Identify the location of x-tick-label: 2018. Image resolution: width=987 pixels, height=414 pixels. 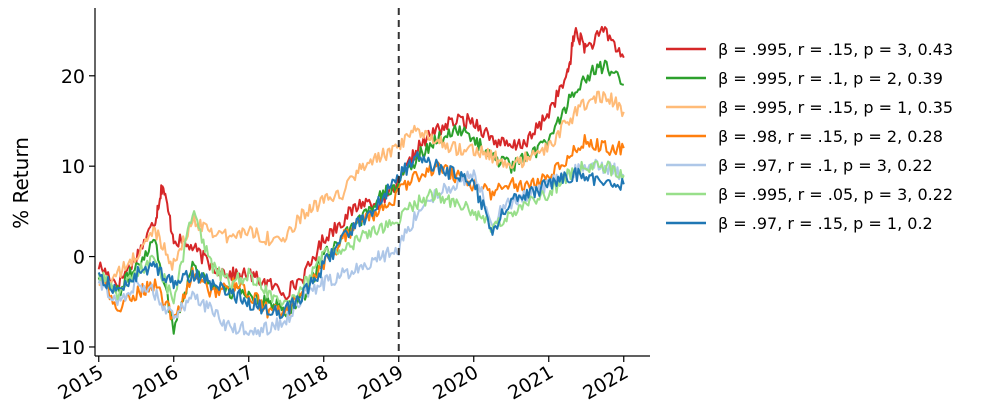
(305, 382).